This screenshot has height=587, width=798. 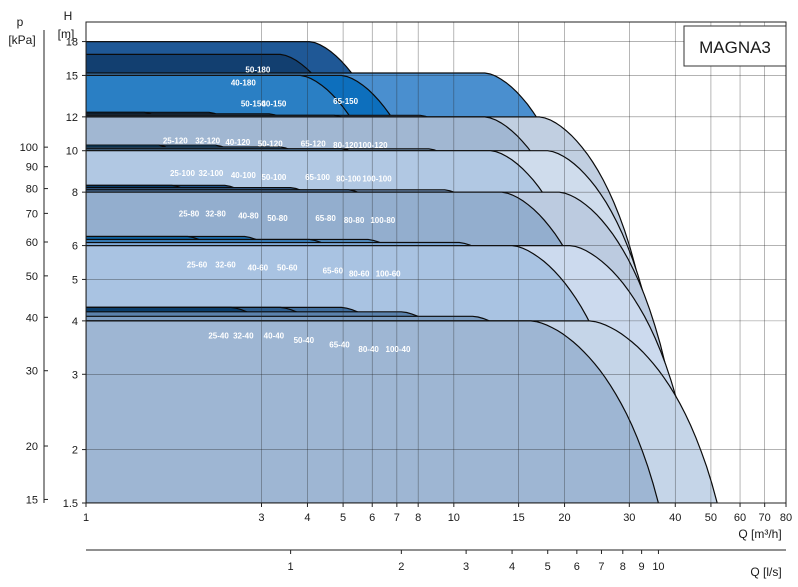 What do you see at coordinates (291, 567) in the screenshot?
I see `x2-tick-label: 1` at bounding box center [291, 567].